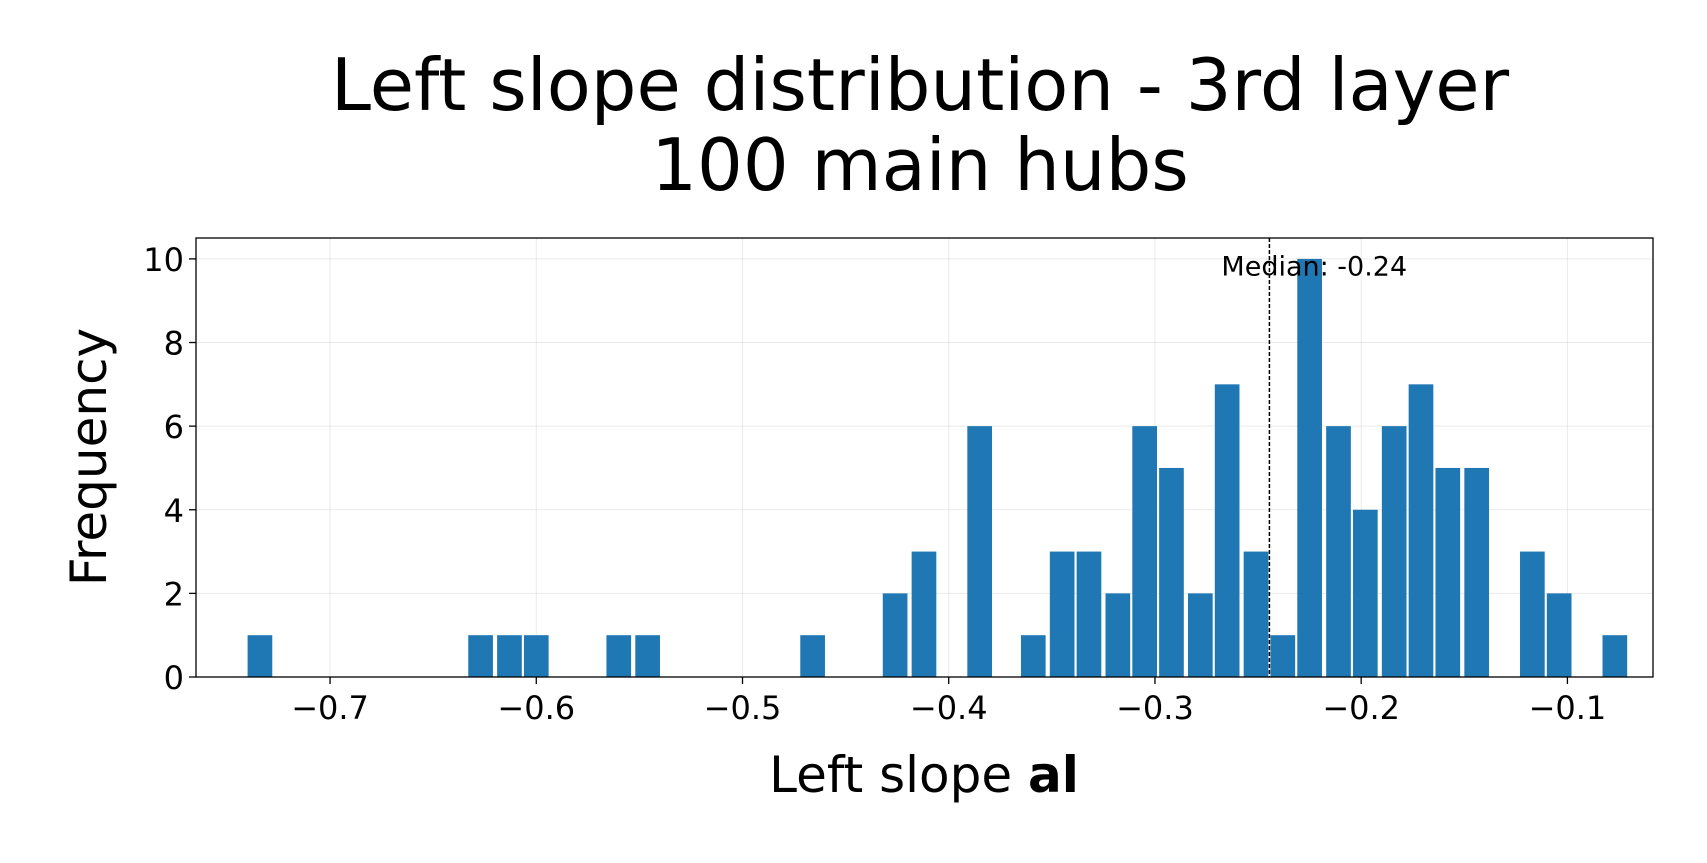  Describe the element at coordinates (536, 708) in the screenshot. I see `x-tick-label: −0.6` at that location.